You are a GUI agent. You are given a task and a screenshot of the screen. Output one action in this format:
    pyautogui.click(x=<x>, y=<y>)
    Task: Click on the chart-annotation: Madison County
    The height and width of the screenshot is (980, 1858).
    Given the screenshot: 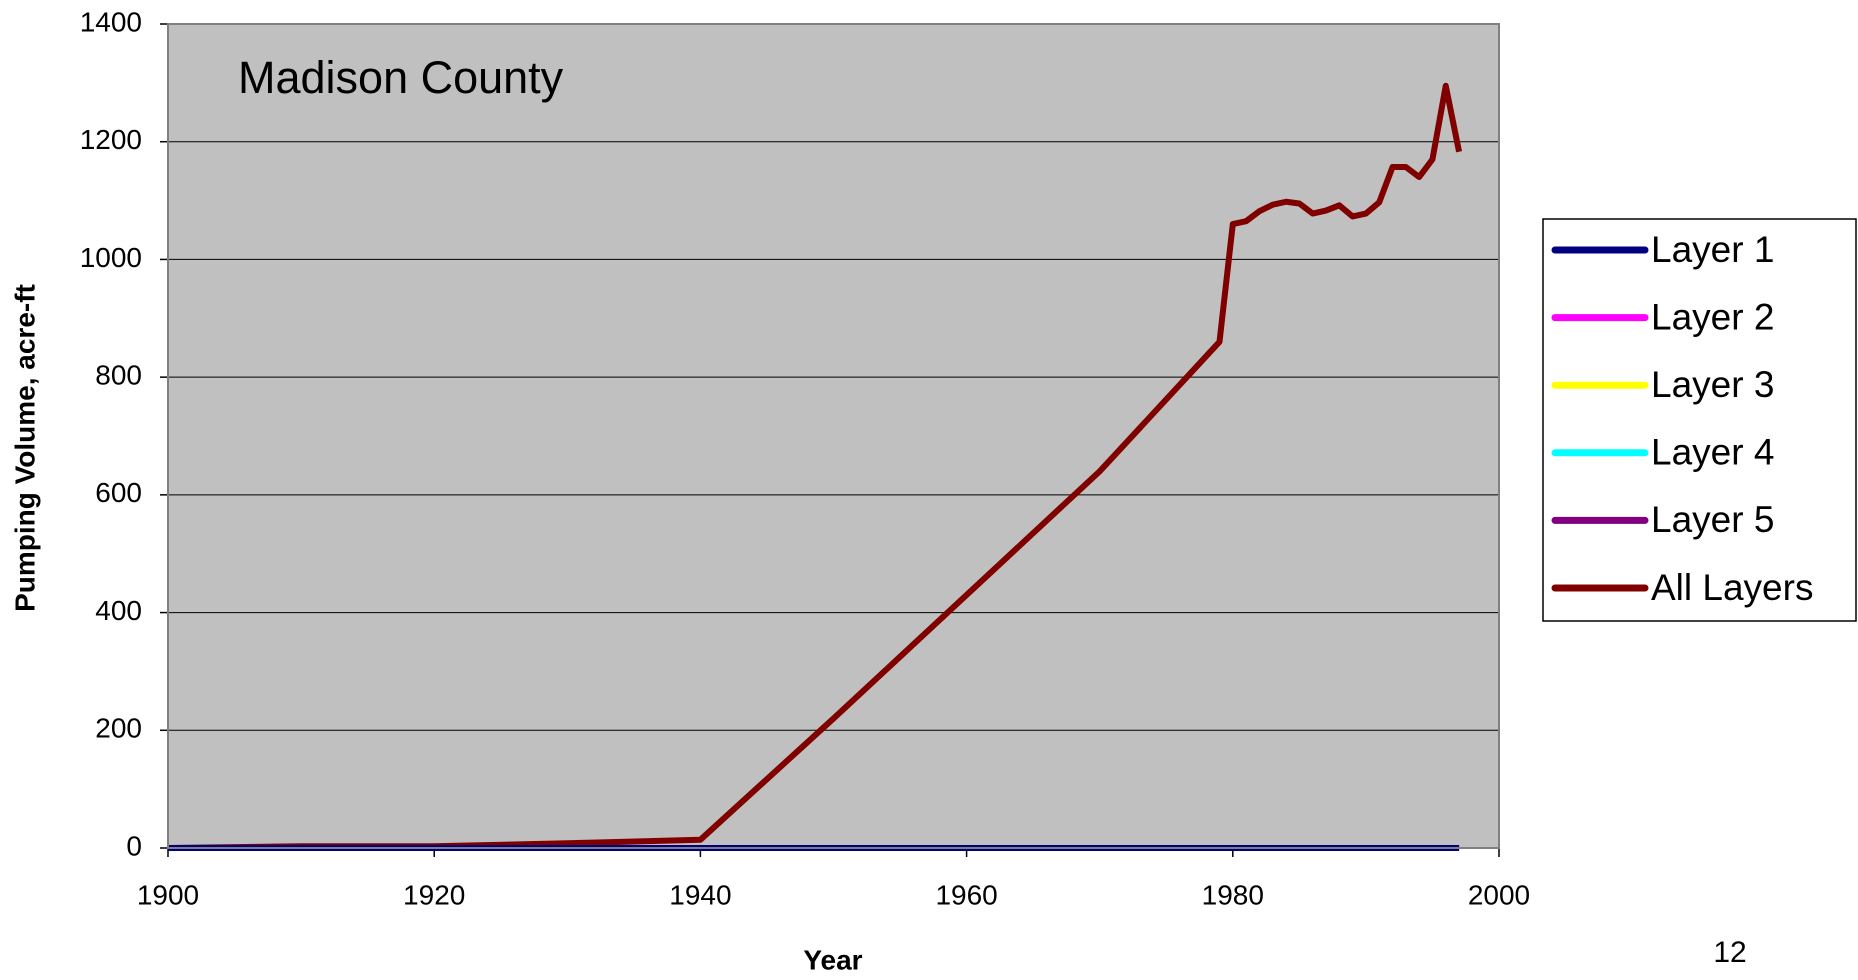 What is the action you would take?
    pyautogui.click(x=401, y=77)
    